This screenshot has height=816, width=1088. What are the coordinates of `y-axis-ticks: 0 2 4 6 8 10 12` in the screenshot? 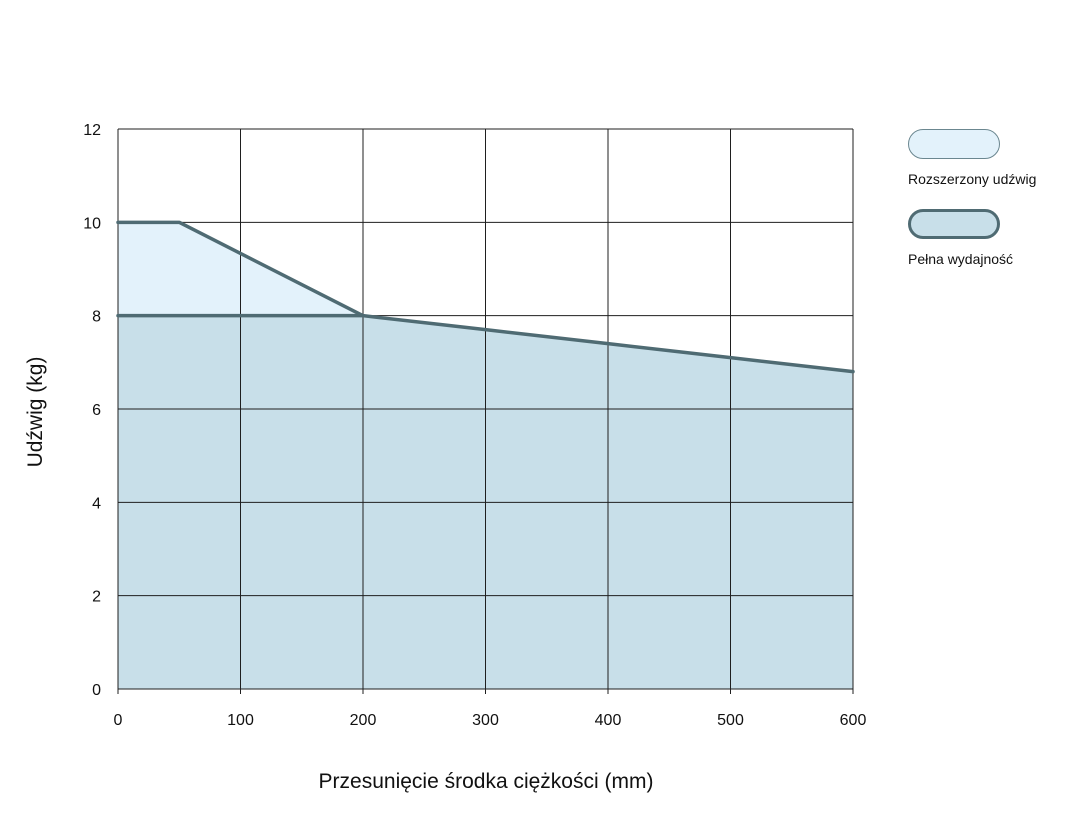 It's located at (92, 410).